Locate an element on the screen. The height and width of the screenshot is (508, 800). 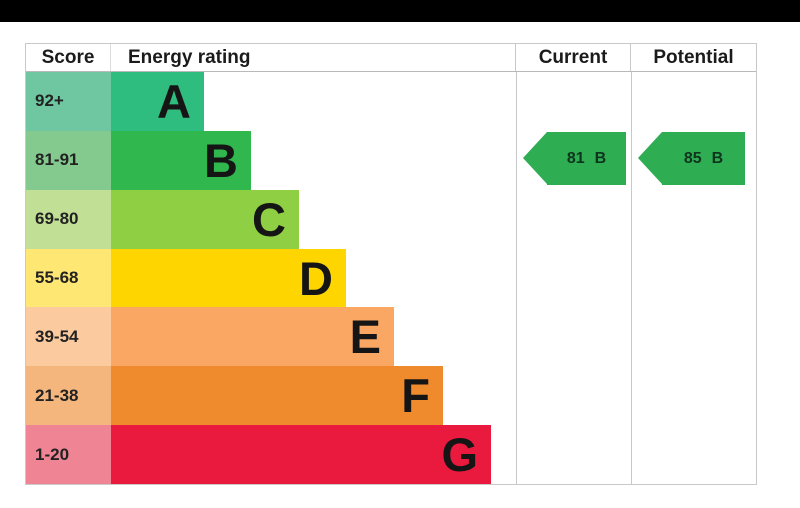
current-rating-arrow: 81 B is located at coordinates (574, 158).